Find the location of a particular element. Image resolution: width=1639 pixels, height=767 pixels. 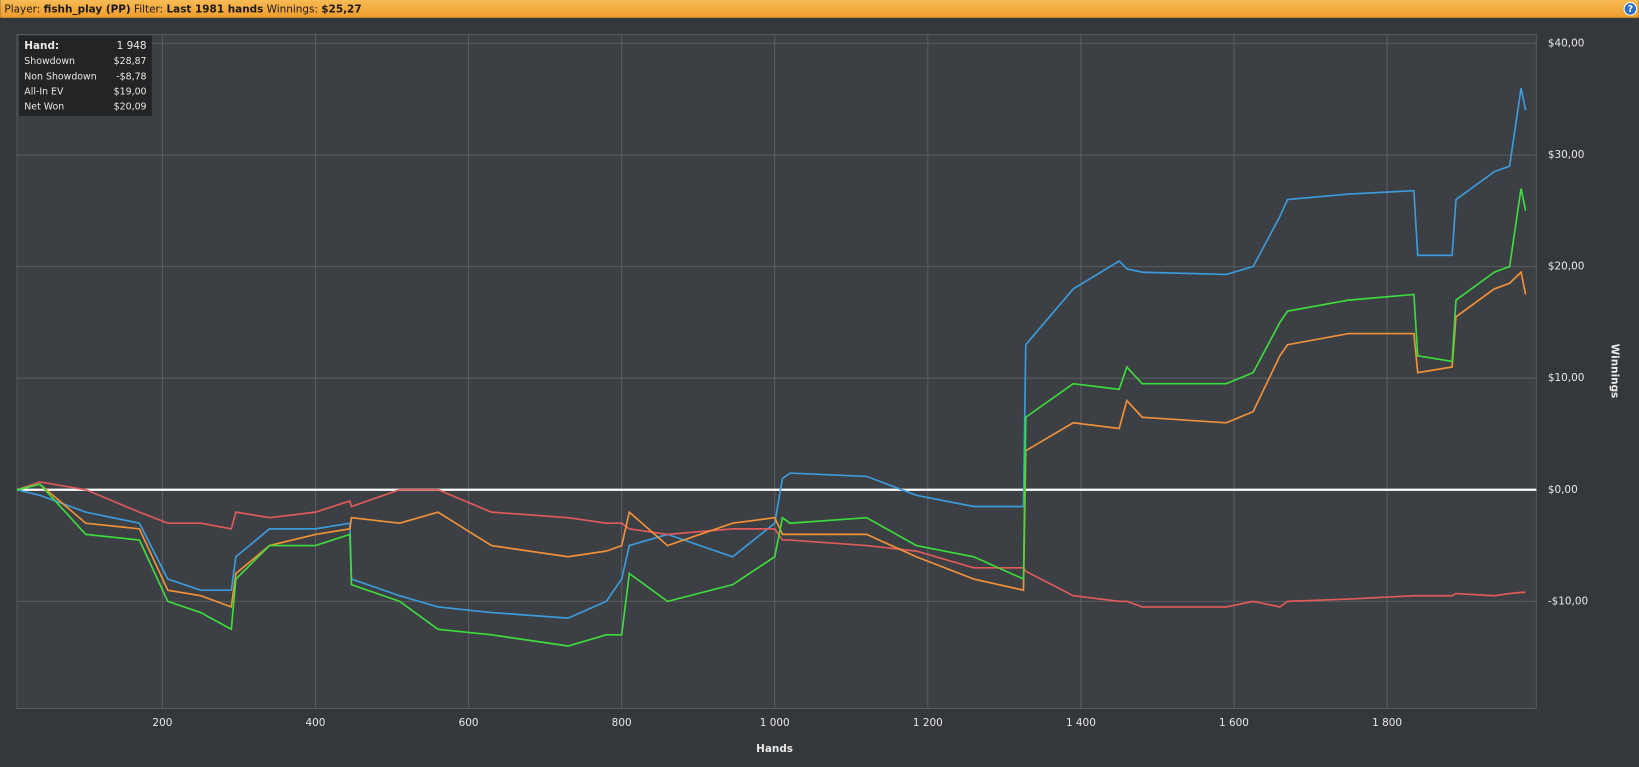

y-axis-label: Winnings is located at coordinates (1615, 371).